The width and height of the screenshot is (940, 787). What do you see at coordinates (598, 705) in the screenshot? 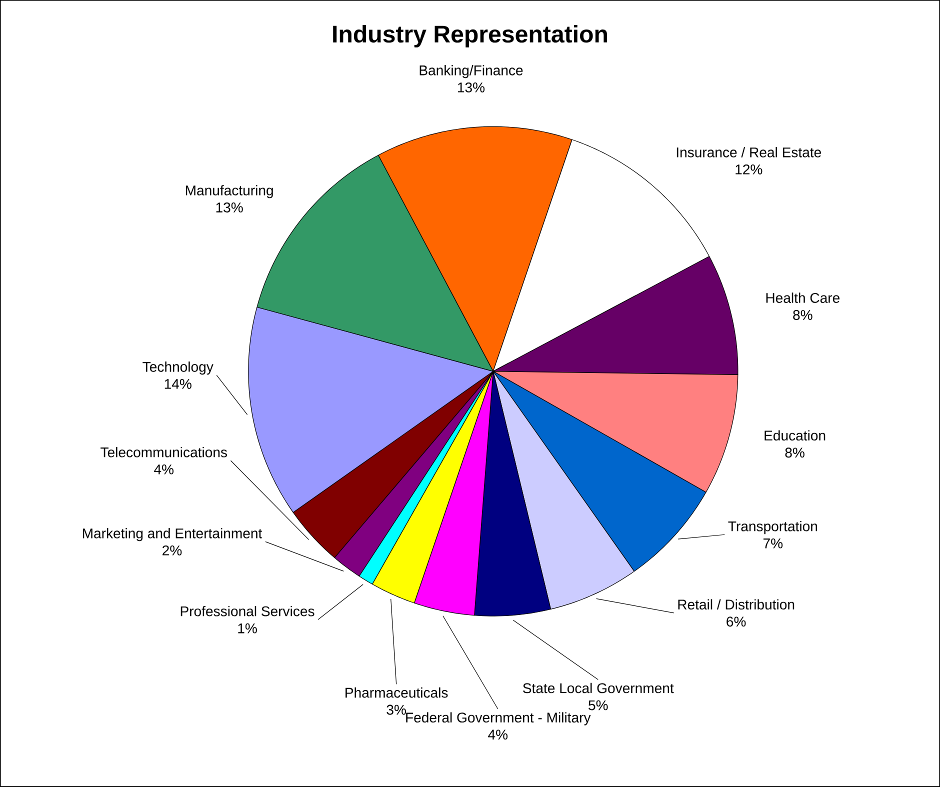
I see `data-label: 5%` at bounding box center [598, 705].